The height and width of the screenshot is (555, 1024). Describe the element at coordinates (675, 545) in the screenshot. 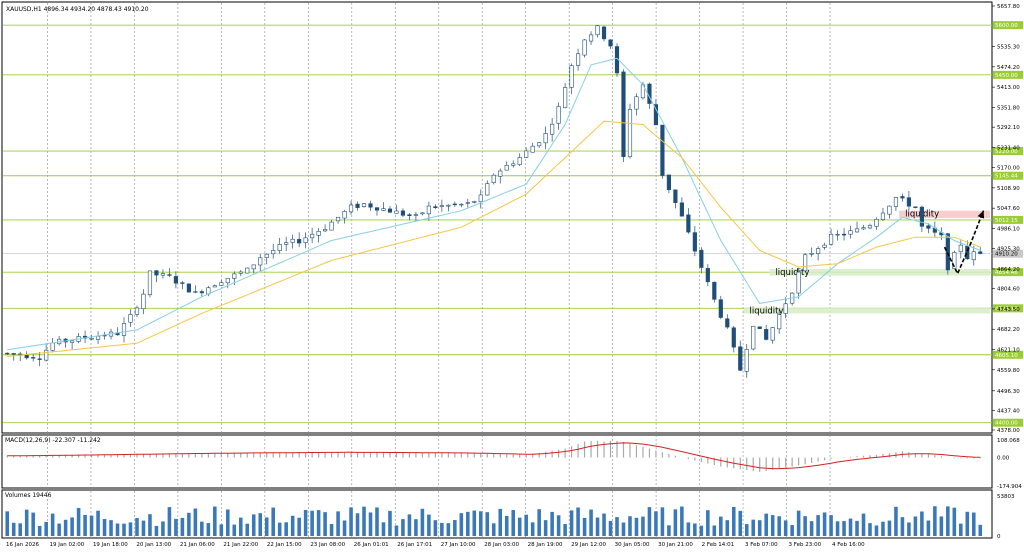

I see `x-tick-label: 30 Jan 21:00` at that location.